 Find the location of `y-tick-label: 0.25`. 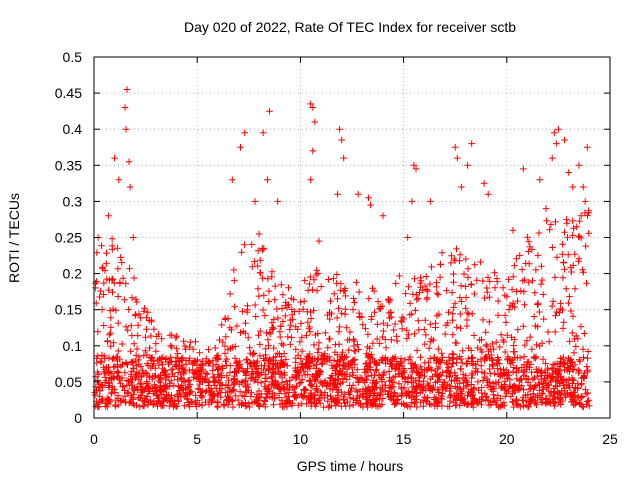

y-tick-label: 0.25 is located at coordinates (68, 238).